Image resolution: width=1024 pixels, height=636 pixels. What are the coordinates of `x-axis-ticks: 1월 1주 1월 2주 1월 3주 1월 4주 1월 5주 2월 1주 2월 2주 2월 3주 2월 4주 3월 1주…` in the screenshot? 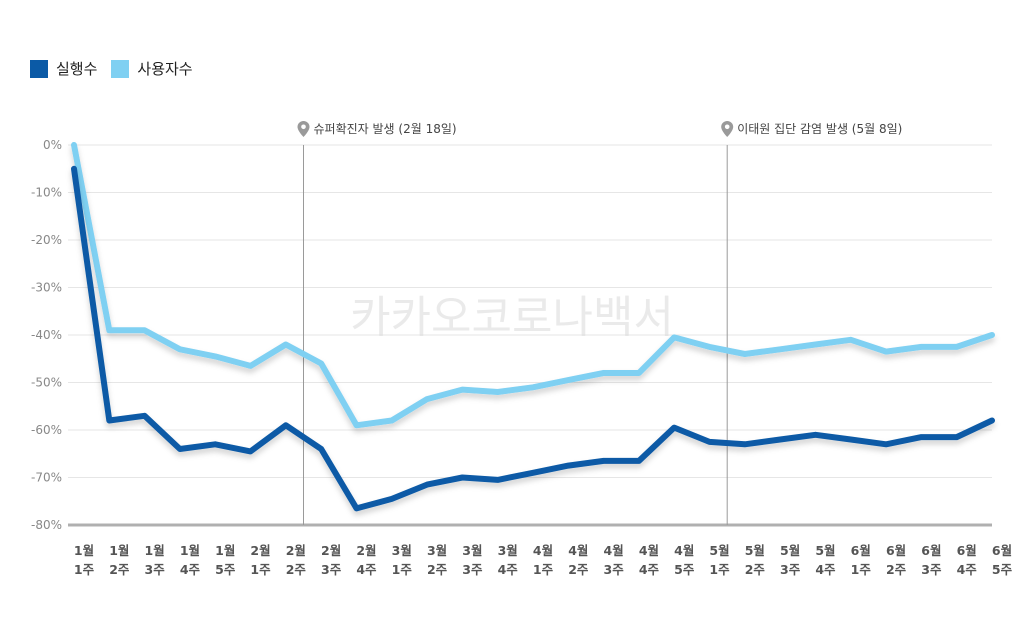 It's located at (543, 560).